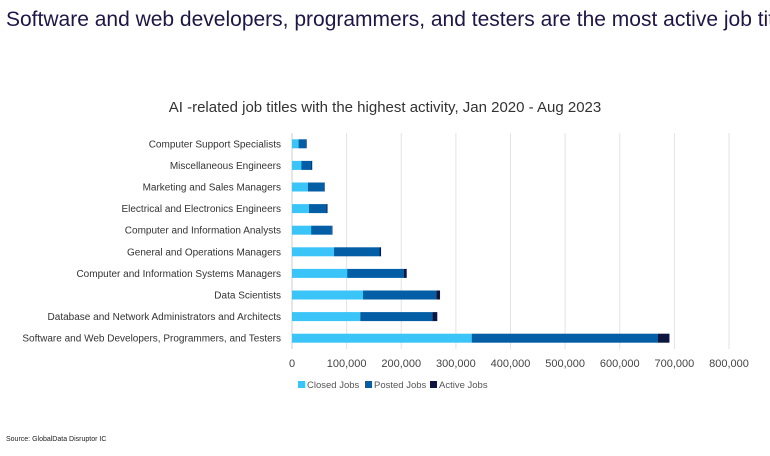 Image resolution: width=770 pixels, height=456 pixels. Describe the element at coordinates (292, 364) in the screenshot. I see `x-tick-label: 0` at that location.